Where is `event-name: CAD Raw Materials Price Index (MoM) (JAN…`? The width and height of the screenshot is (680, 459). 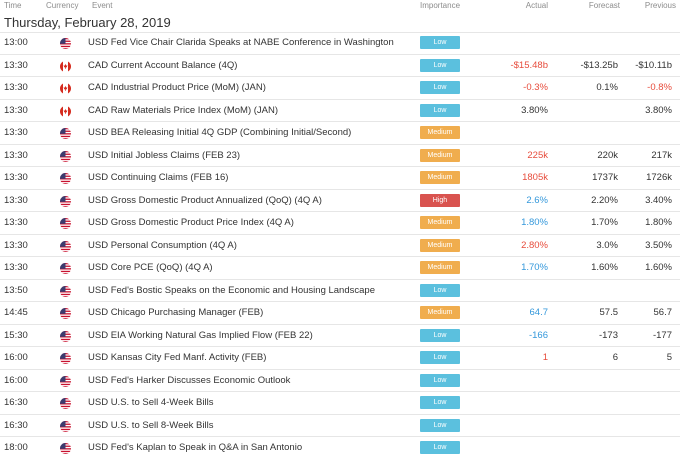
event-name: CAD Raw Materials Price Index (MoM) (JAN… is located at coordinates (183, 110).